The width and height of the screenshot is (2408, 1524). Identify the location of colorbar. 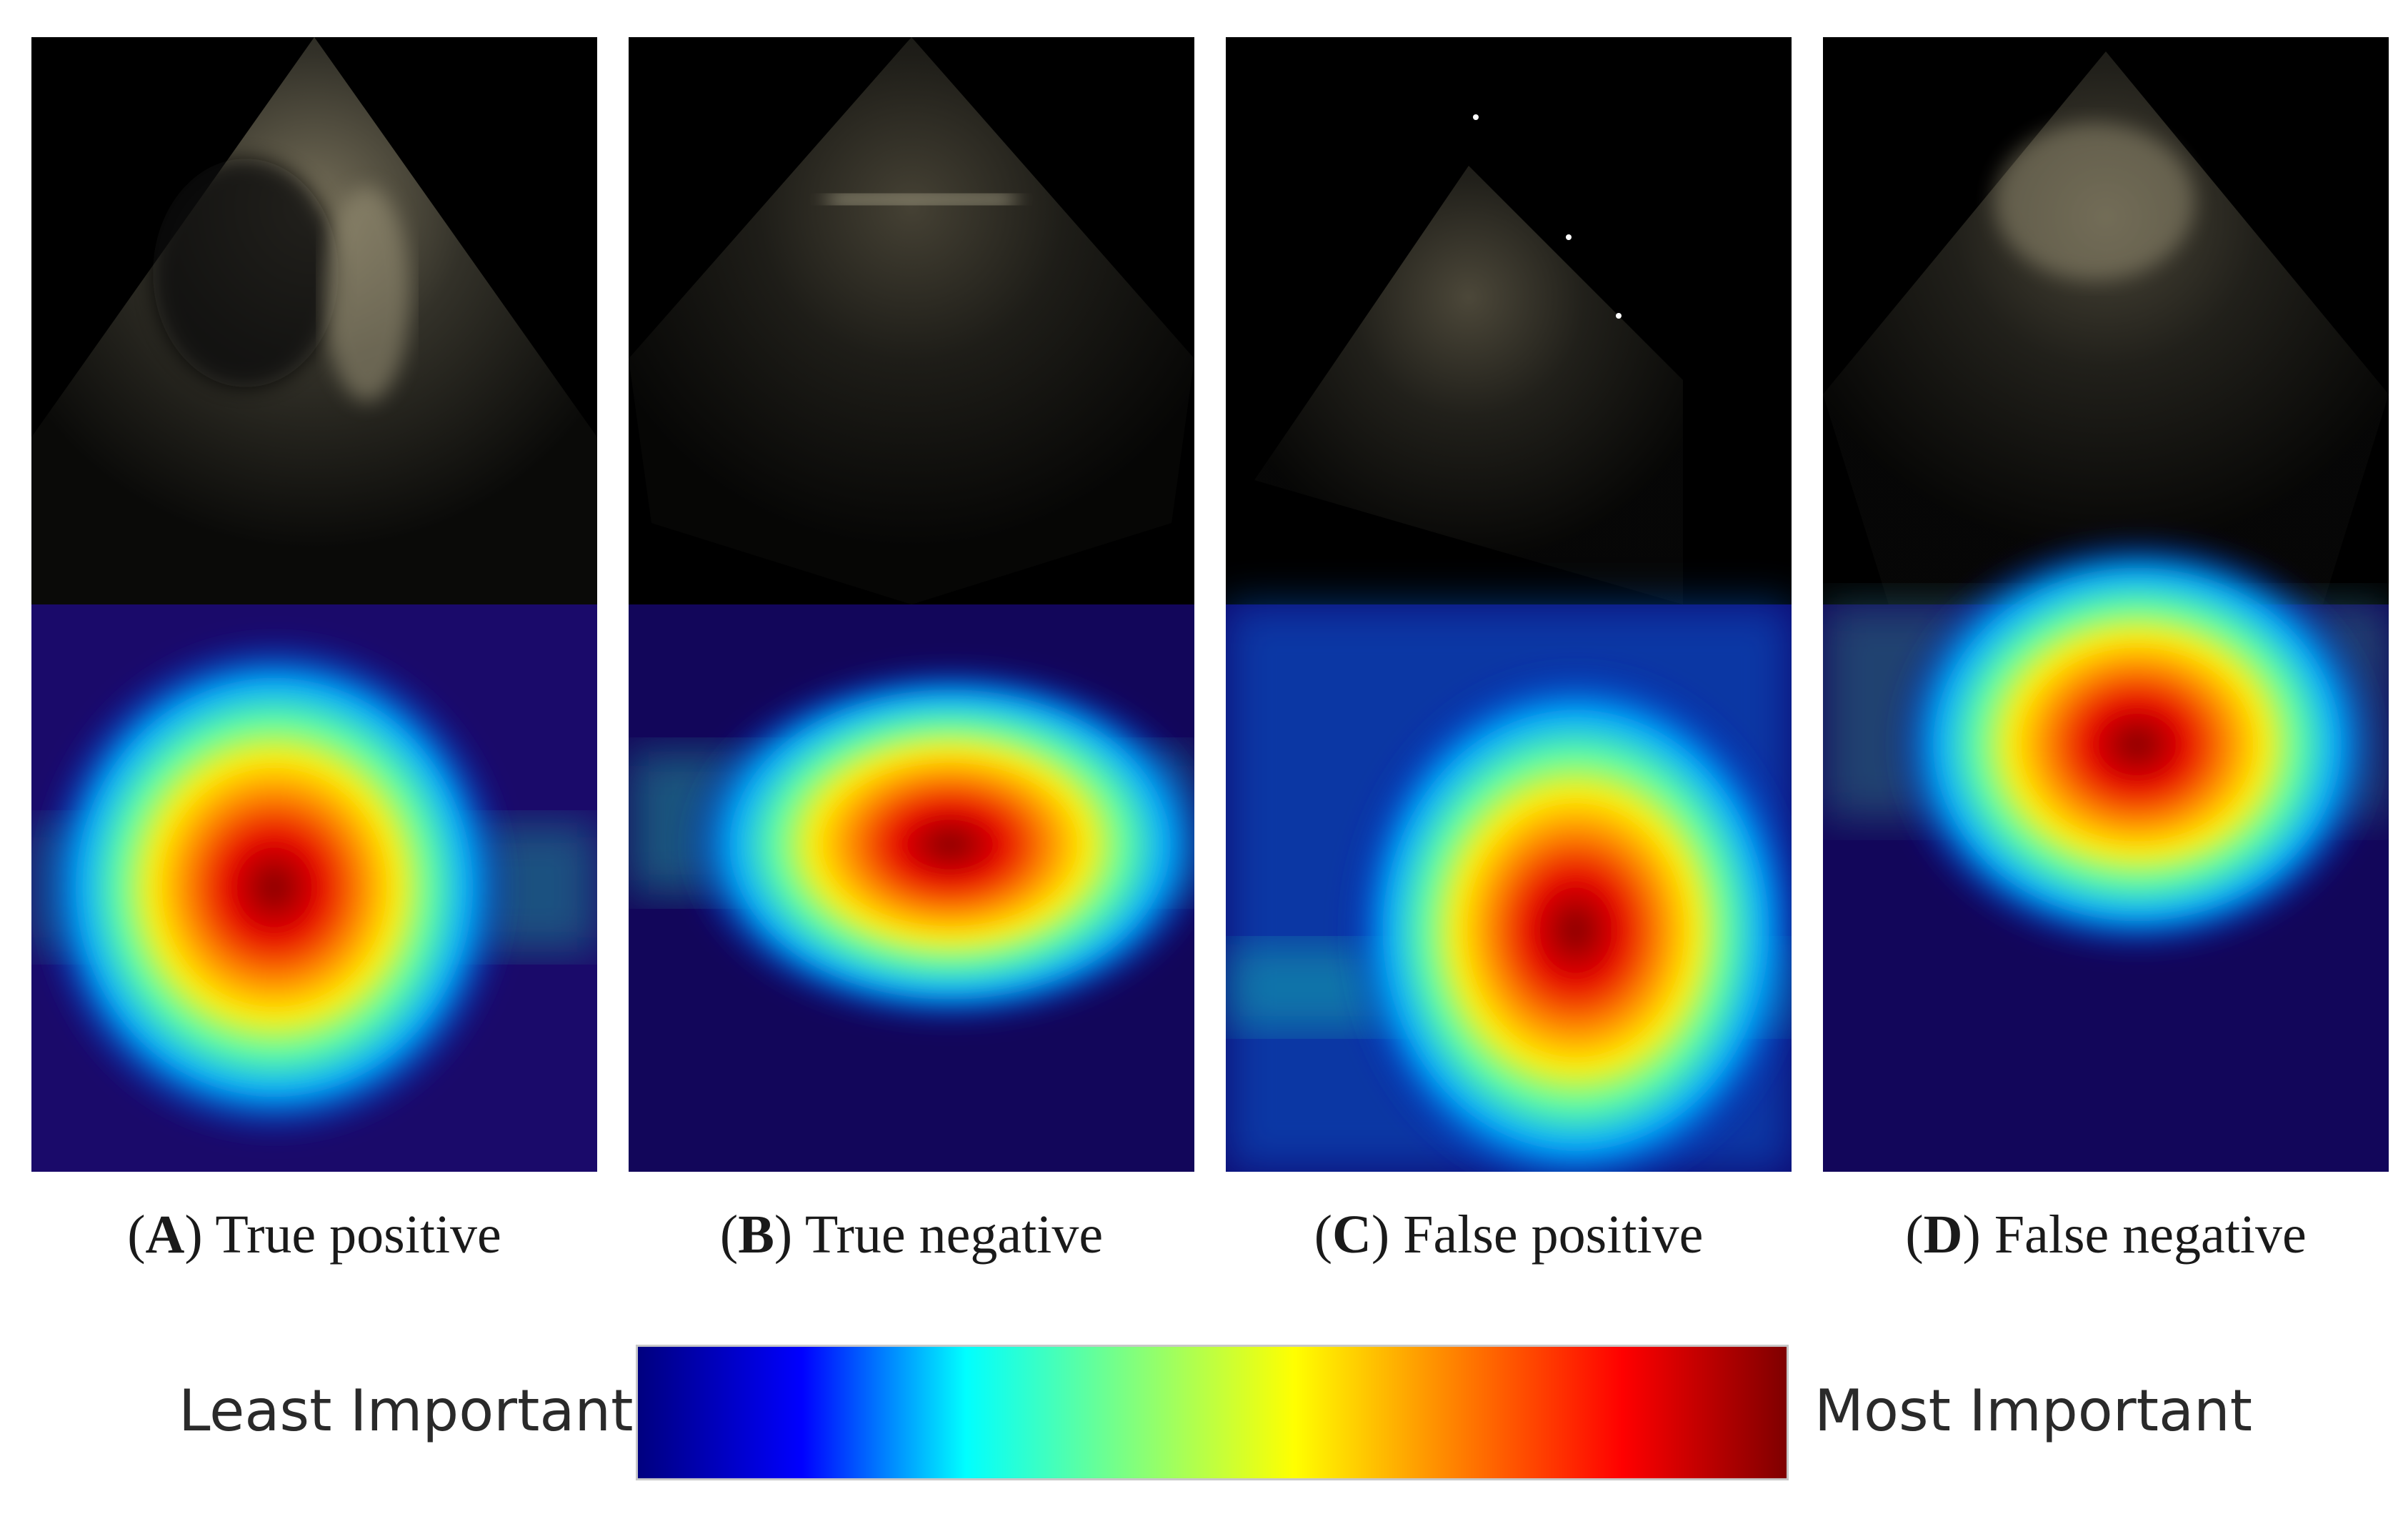
(1212, 1412).